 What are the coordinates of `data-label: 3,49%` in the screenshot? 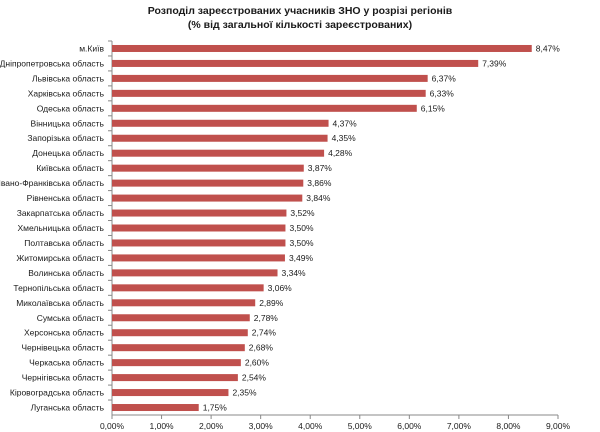 It's located at (301, 258).